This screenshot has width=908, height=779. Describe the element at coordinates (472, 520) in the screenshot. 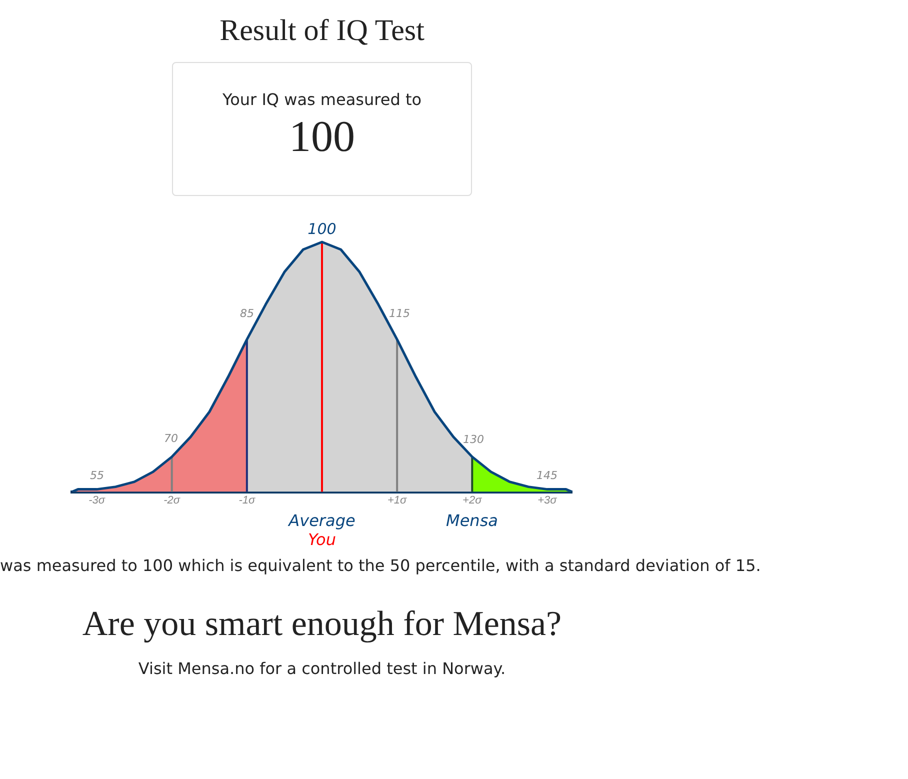

I see `text: Mensa` at that location.